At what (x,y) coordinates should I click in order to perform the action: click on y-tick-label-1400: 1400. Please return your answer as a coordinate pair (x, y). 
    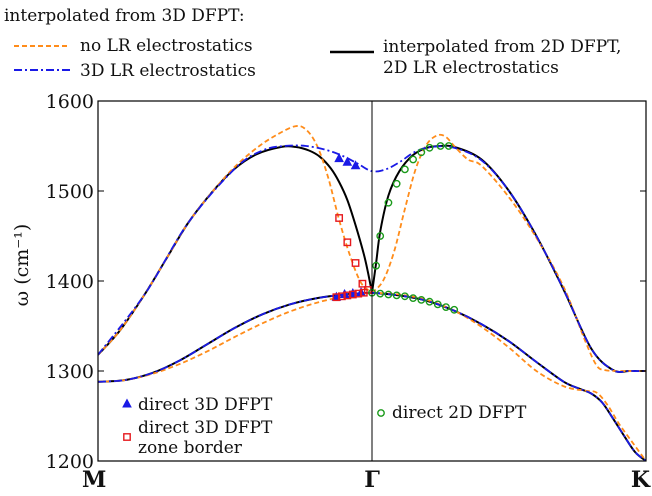
    Looking at the image, I should click on (70, 282).